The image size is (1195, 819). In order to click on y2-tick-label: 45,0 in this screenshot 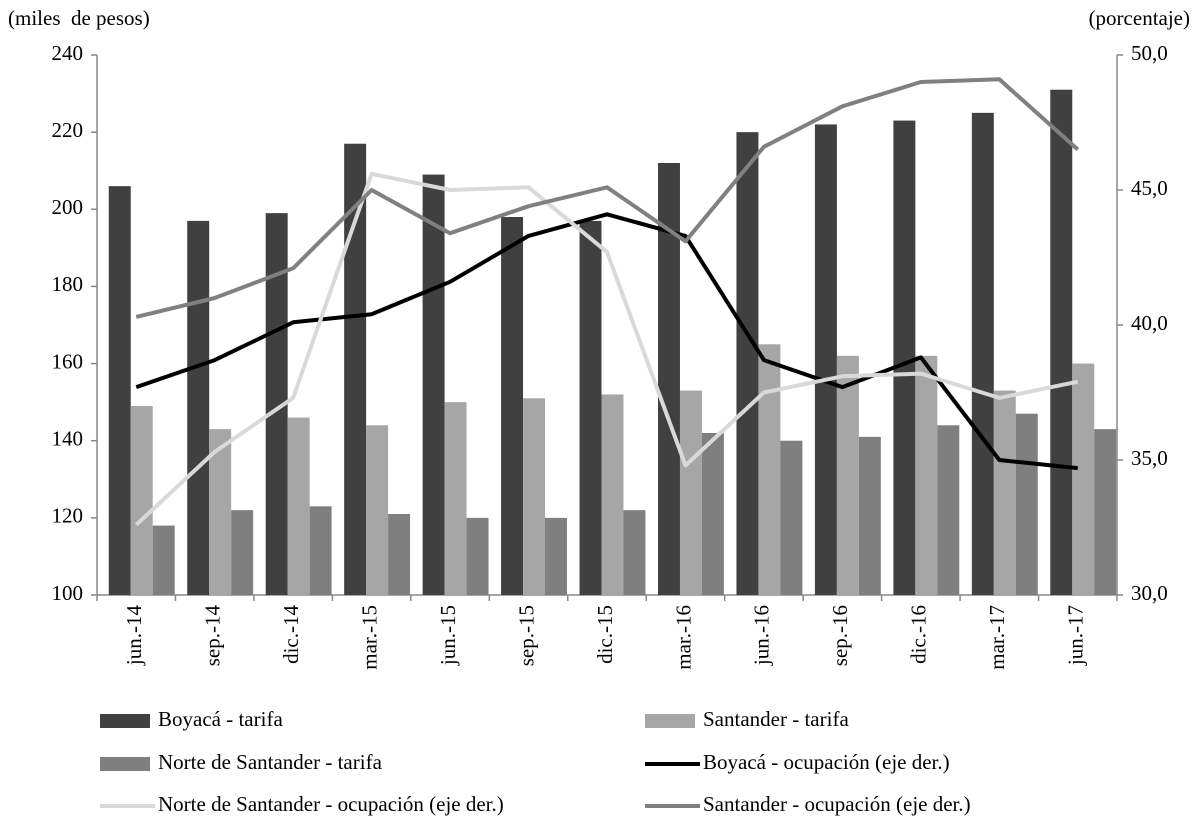, I will do `click(1149, 188)`.